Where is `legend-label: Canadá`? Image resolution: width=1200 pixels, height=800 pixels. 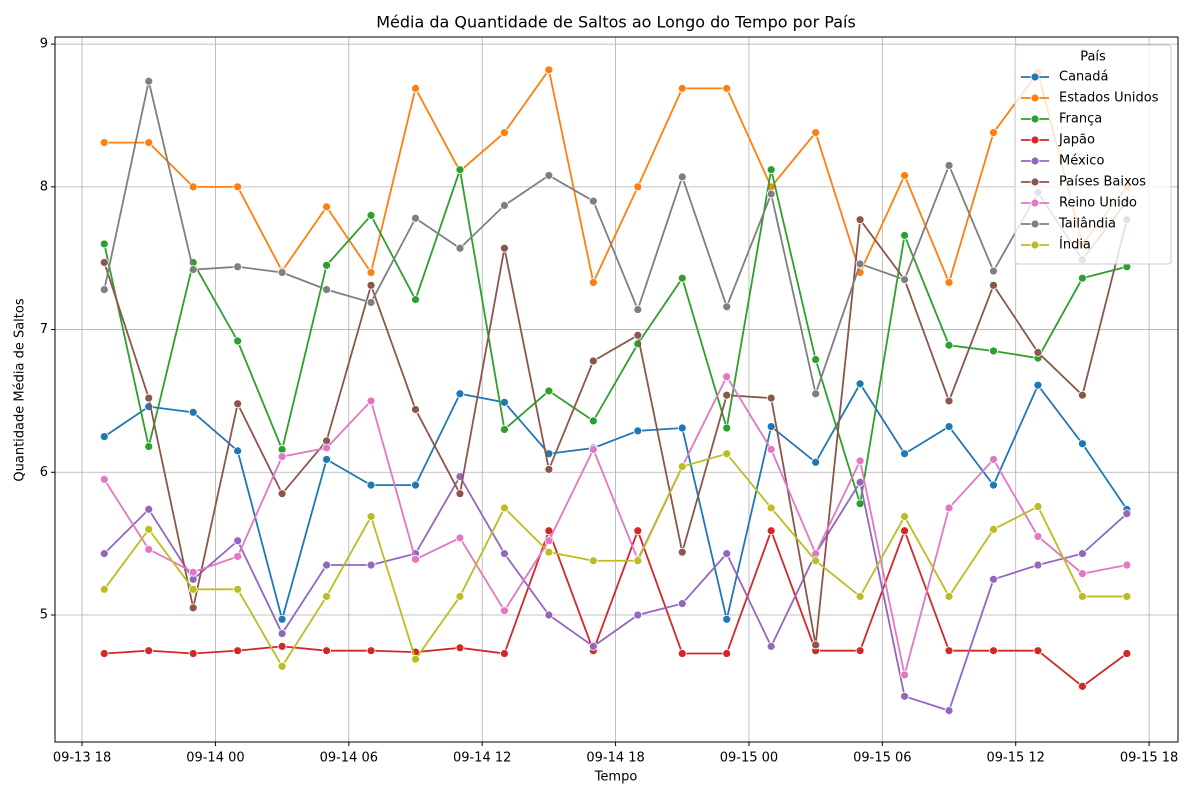 legend-label: Canadá is located at coordinates (1083, 77).